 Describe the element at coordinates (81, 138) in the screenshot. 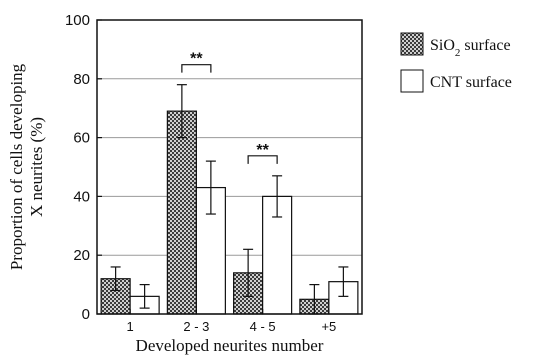

I see `y-tick-label: 60` at that location.